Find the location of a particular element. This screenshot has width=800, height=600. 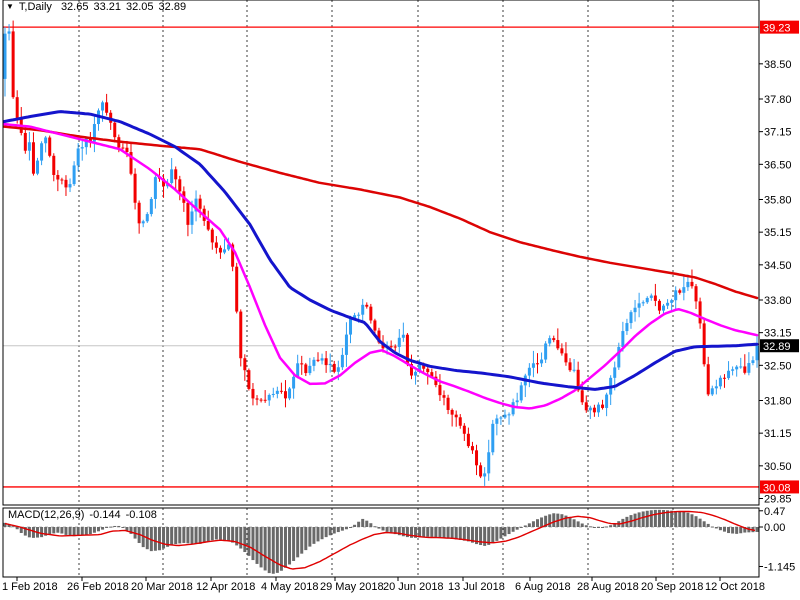

date-label: 20 Sep 2018 is located at coordinates (672, 587).